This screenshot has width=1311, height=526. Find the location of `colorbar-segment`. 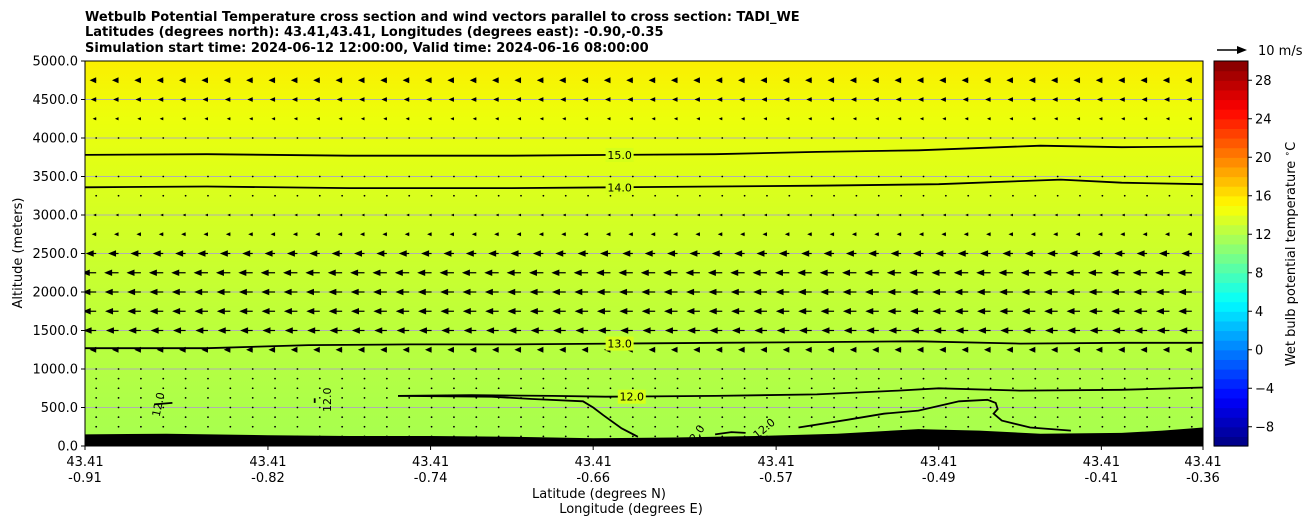

colorbar-segment is located at coordinates (1231, 345).